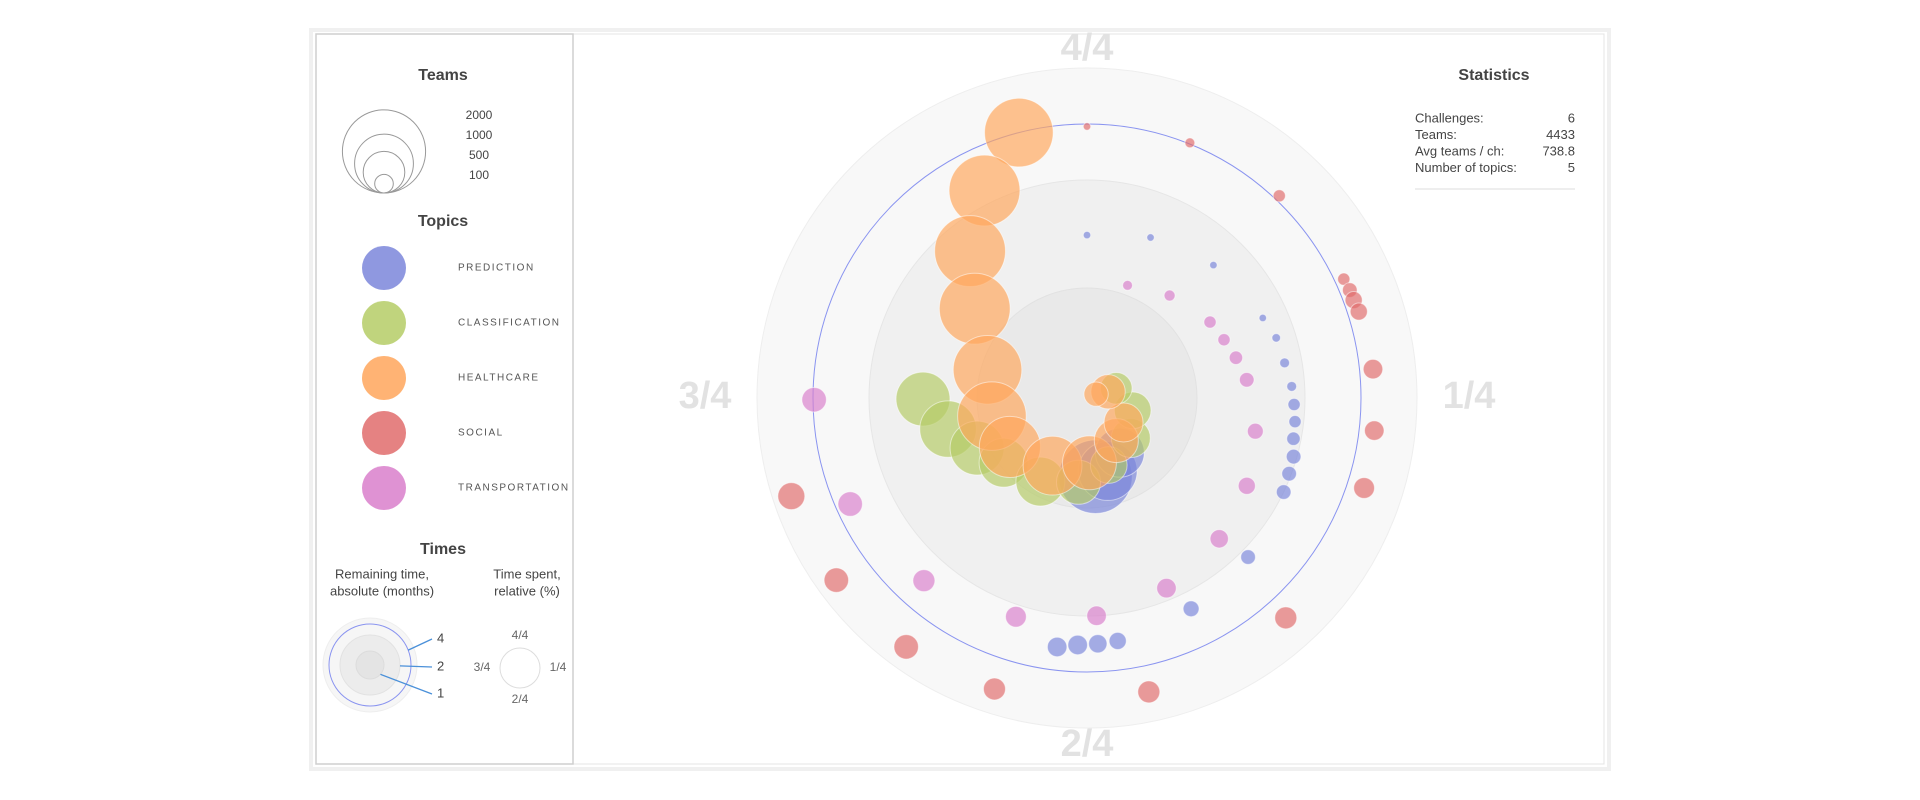  I want to click on mini-angle-label: 4/4, so click(520, 635).